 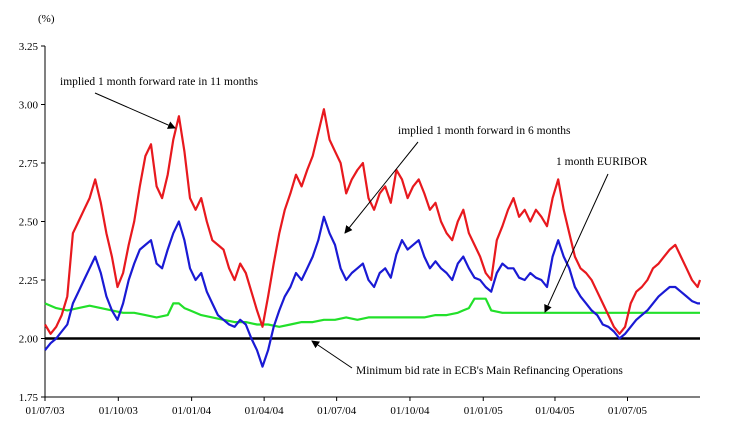 What do you see at coordinates (410, 411) in the screenshot?
I see `x-tick-label: 01/10/04` at bounding box center [410, 411].